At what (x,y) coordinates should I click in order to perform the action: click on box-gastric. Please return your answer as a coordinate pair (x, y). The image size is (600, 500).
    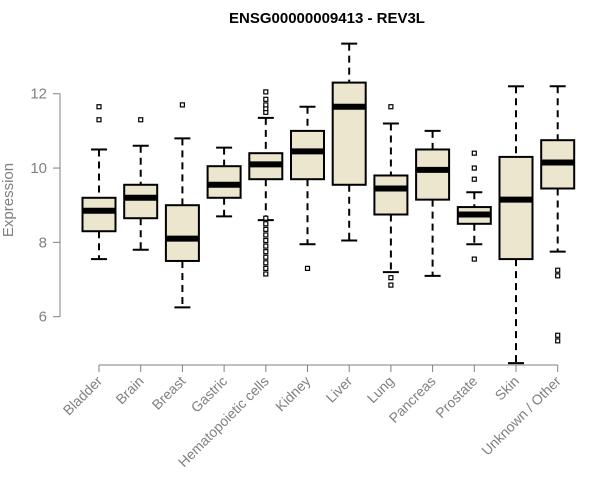
    Looking at the image, I should click on (224, 182).